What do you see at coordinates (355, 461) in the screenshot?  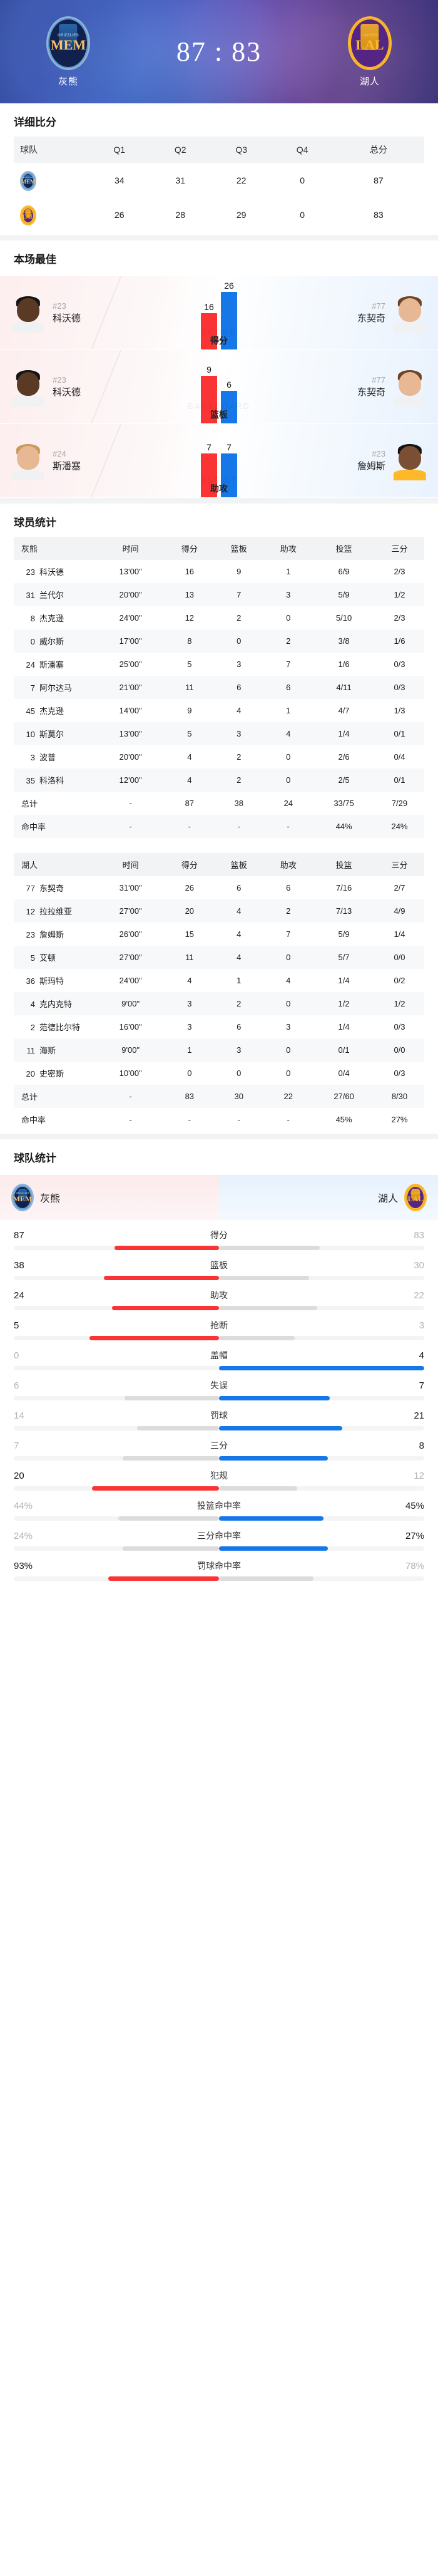 I see `best-right-player: #23 詹姆斯` at bounding box center [355, 461].